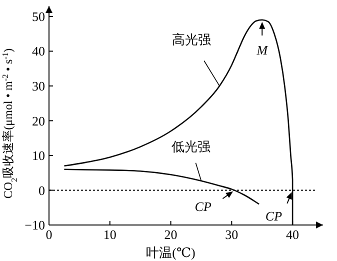  I want to click on series-label: 低光强, so click(191, 146).